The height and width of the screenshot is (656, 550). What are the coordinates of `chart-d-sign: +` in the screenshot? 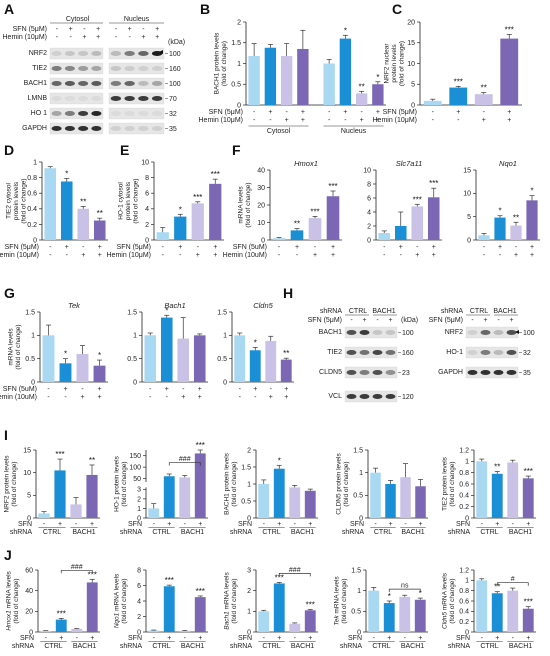 It's located at (67, 247).